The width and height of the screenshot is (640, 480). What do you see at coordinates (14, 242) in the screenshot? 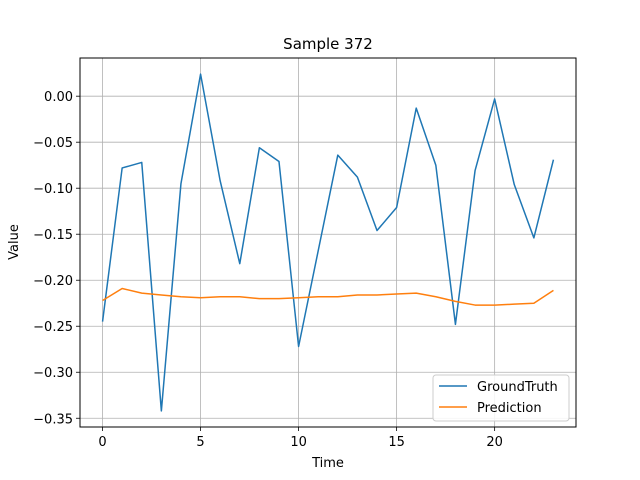
I see `y-axis-label: Value` at bounding box center [14, 242].